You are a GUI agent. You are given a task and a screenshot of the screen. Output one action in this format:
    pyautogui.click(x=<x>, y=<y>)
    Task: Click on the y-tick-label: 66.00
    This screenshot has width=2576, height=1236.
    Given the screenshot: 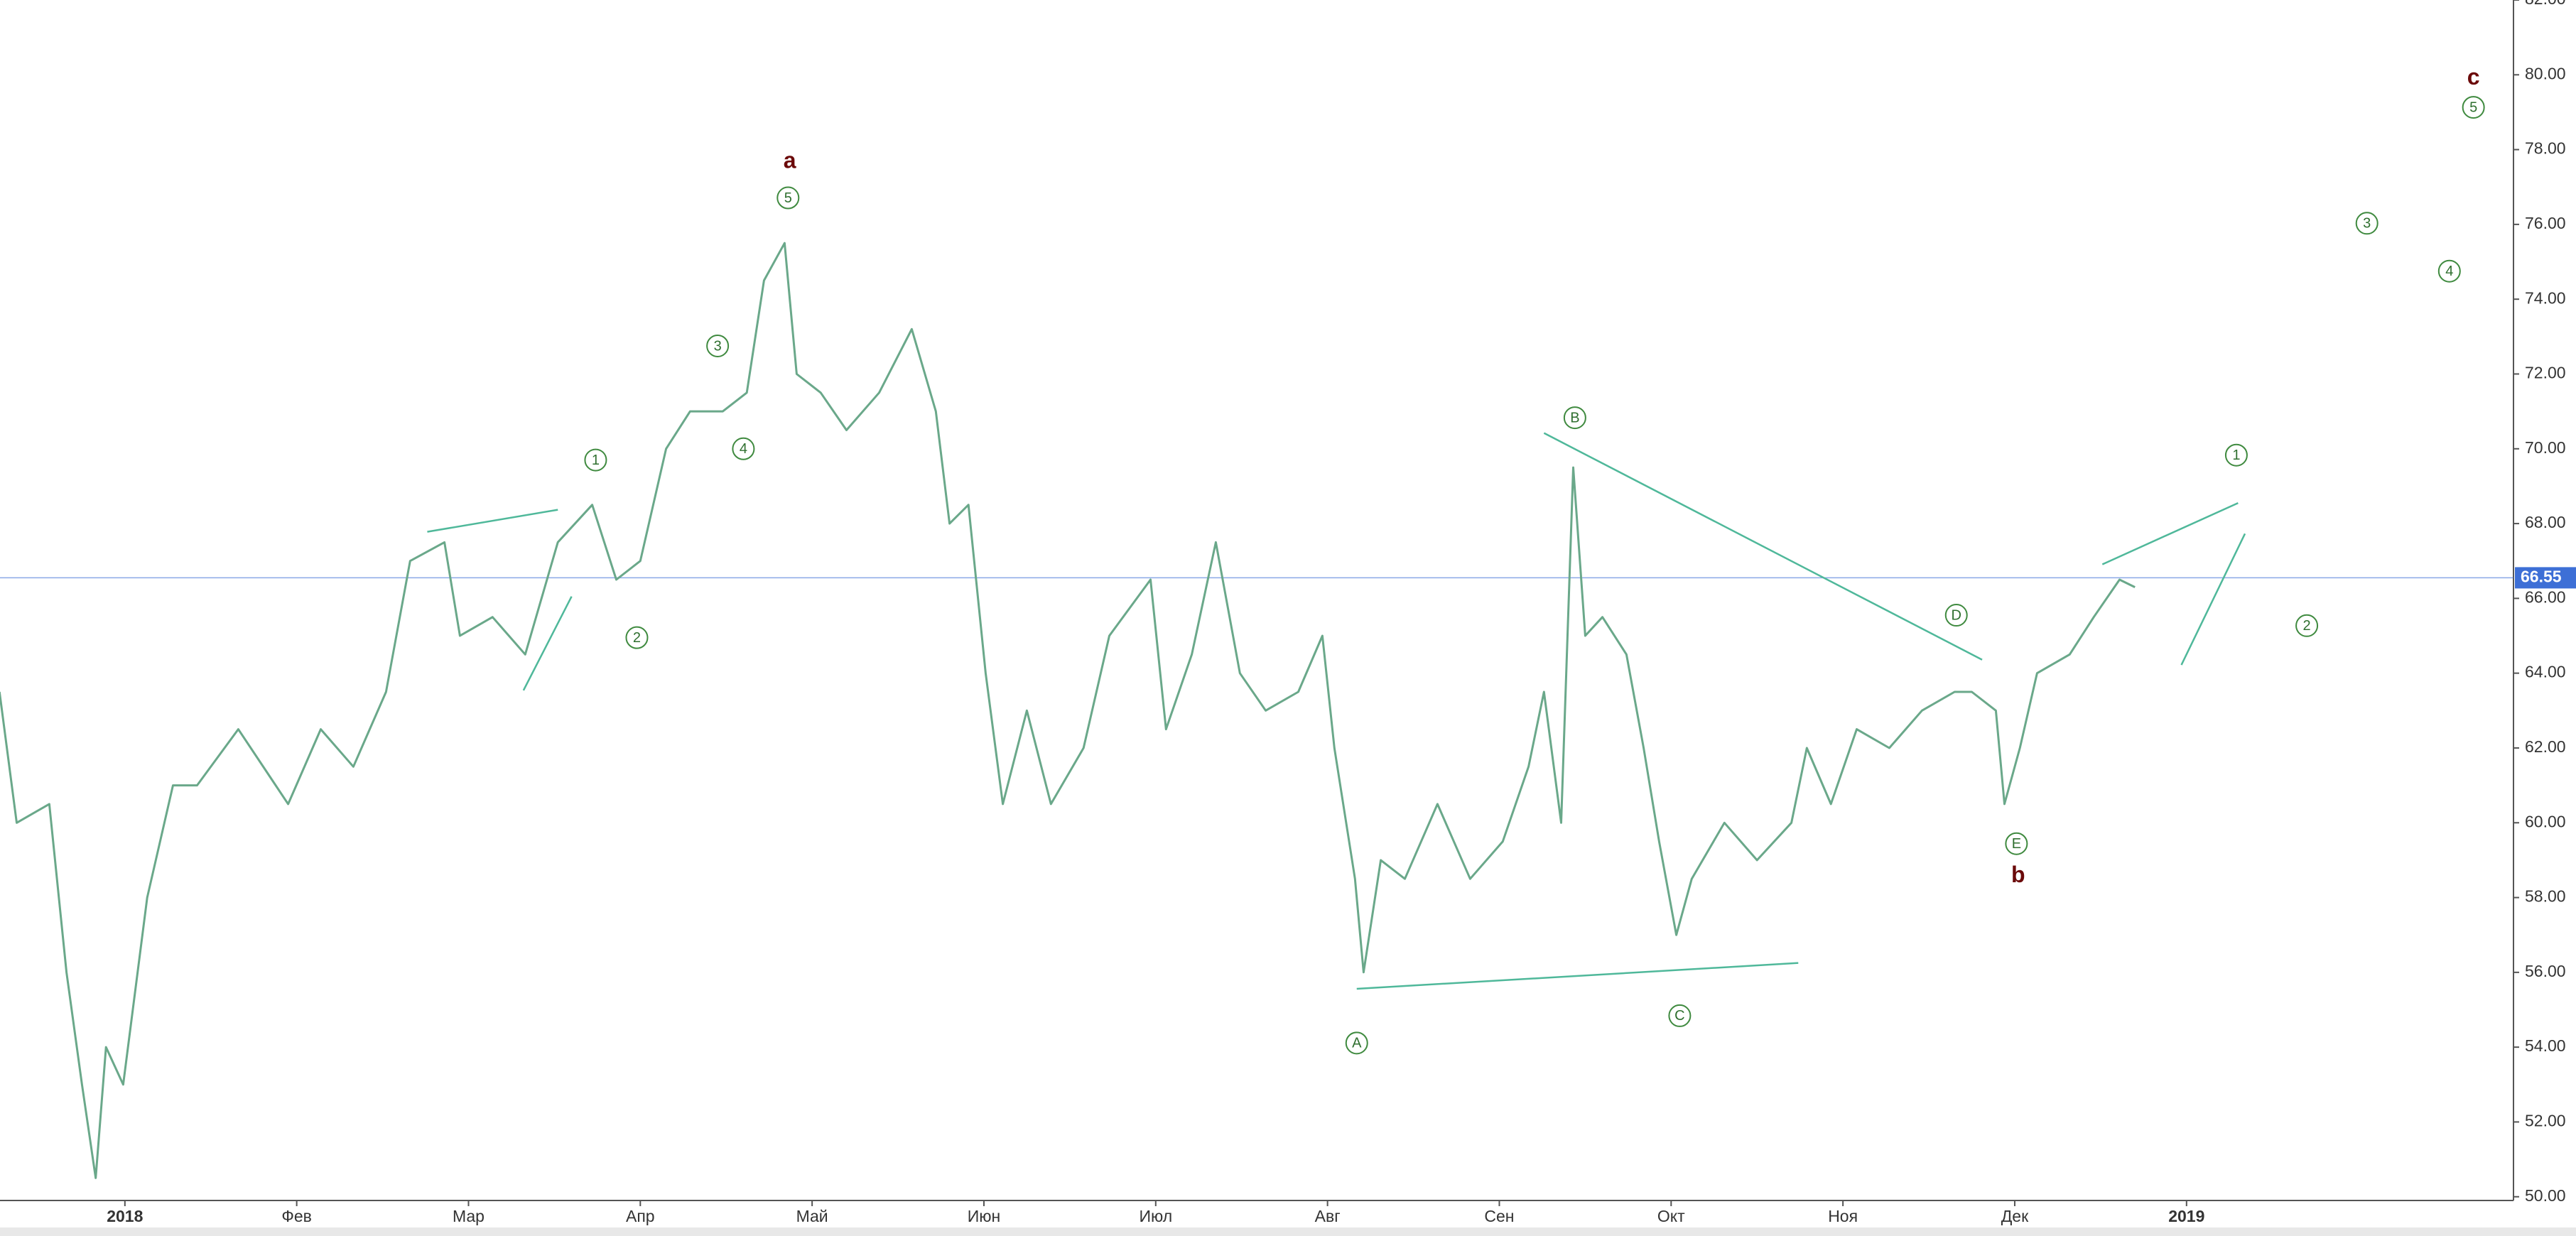 What is the action you would take?
    pyautogui.click(x=2545, y=596)
    